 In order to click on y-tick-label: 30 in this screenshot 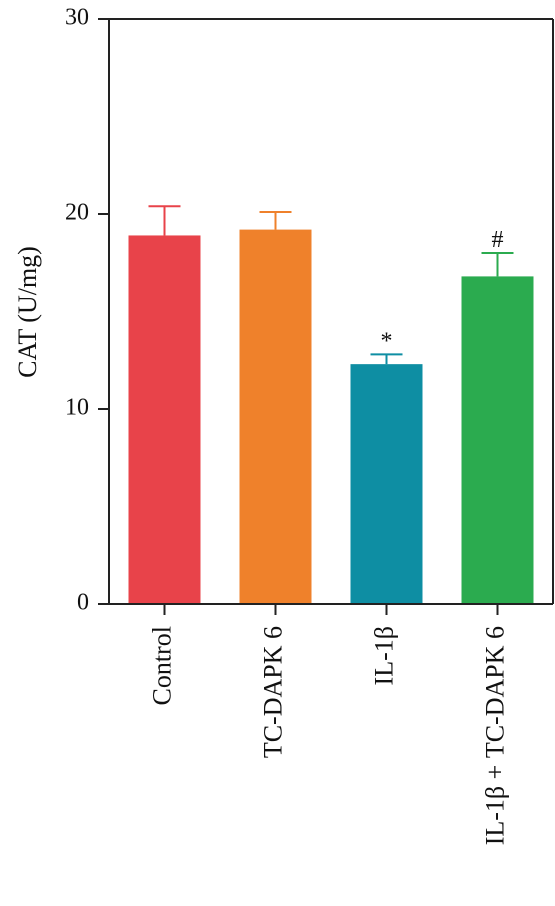, I will do `click(77, 18)`.